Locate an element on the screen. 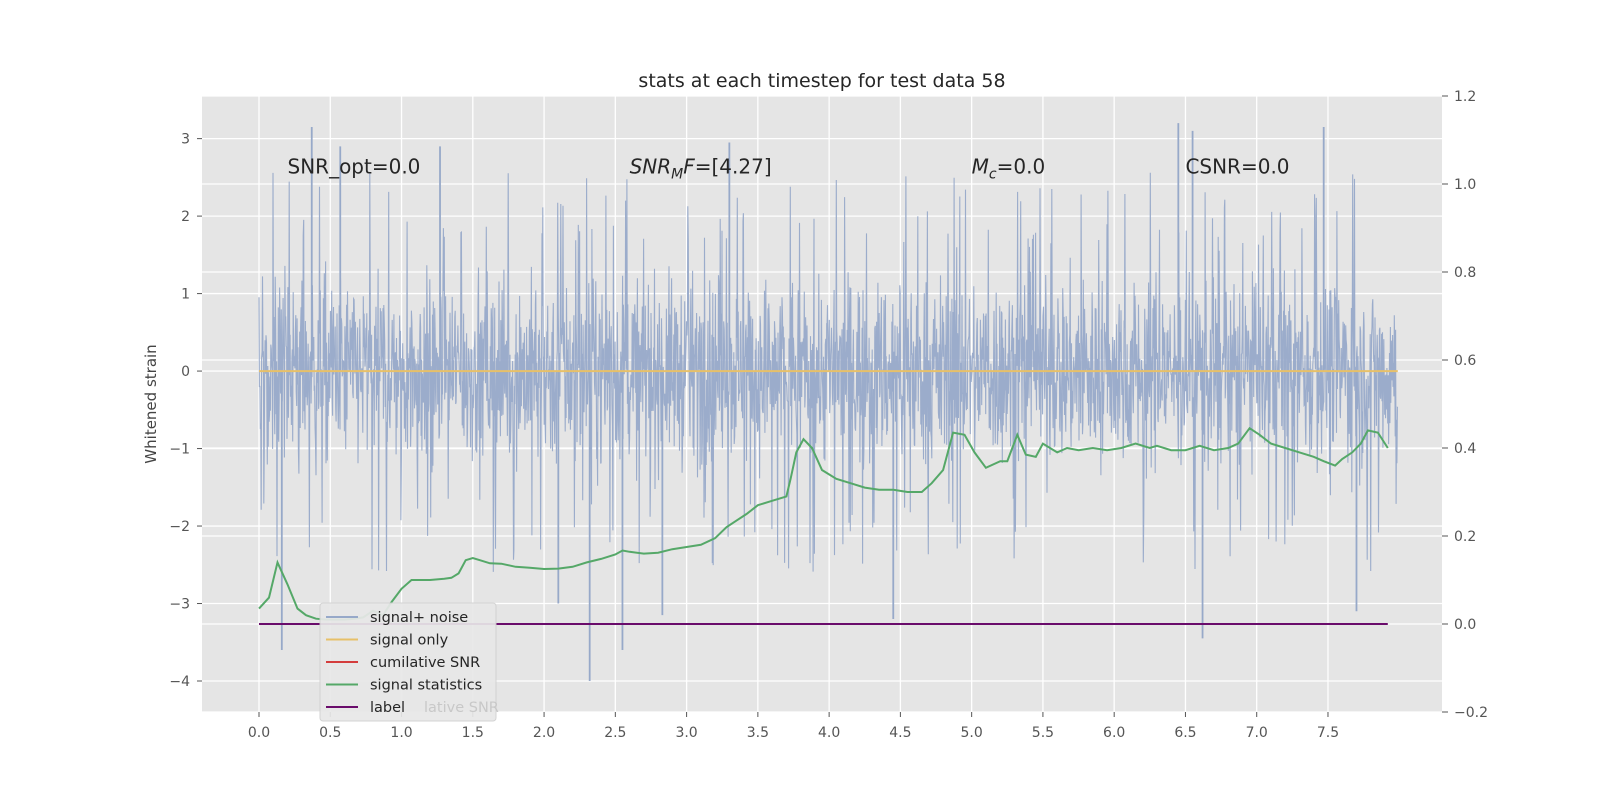  x-tick-label: 7.0 is located at coordinates (1257, 733).